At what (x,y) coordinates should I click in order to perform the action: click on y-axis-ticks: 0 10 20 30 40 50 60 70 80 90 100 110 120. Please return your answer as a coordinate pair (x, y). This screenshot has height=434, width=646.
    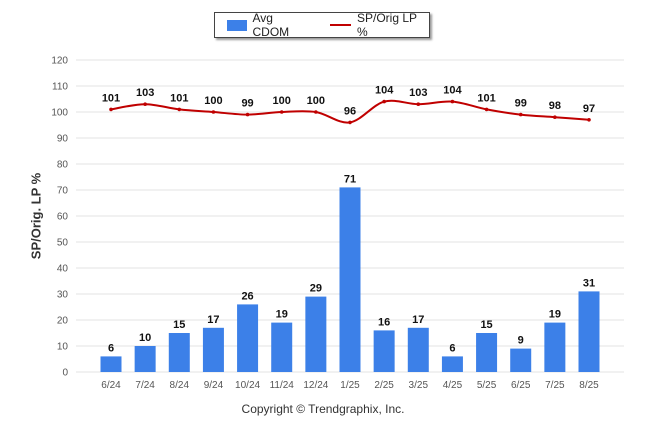
    Looking at the image, I should click on (59, 217).